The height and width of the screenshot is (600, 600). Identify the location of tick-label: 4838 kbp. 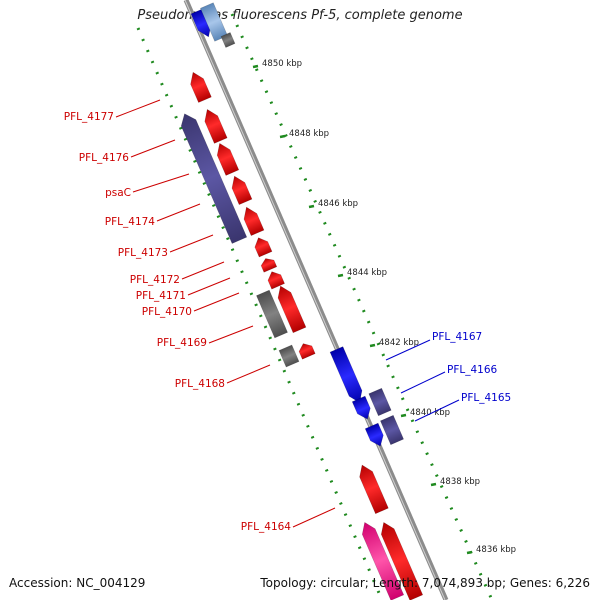
(460, 482).